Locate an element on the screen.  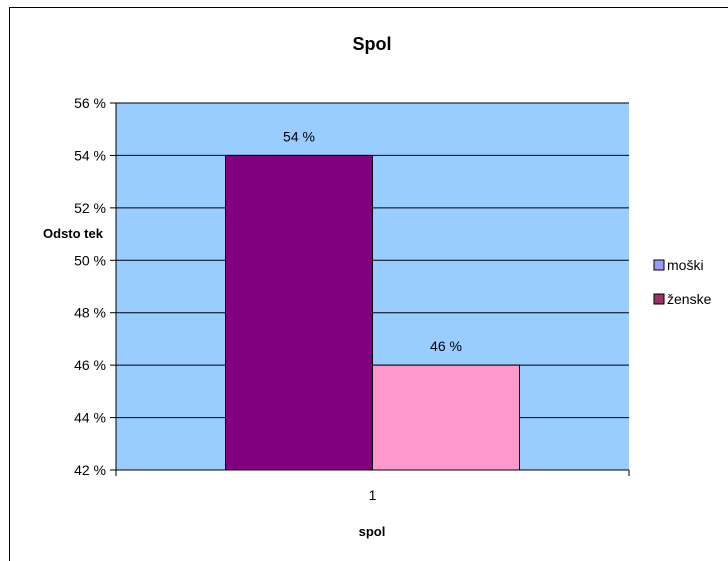
y-tick-label: 54 % is located at coordinates (90, 155).